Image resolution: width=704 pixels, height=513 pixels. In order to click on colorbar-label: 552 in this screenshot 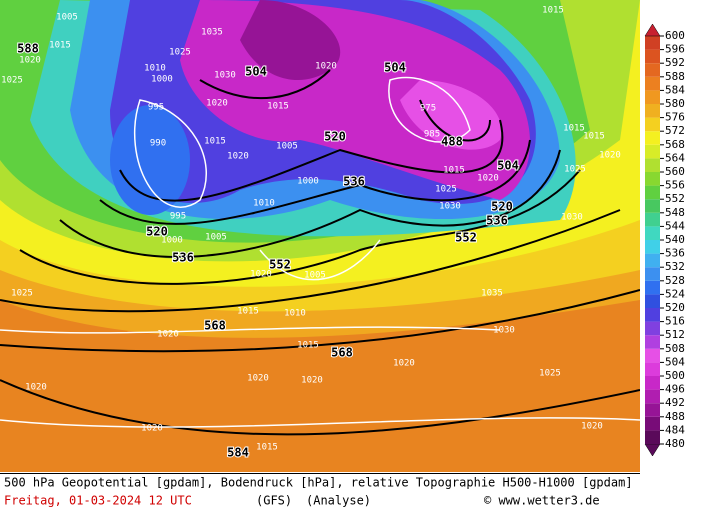, I will do `click(675, 198)`.